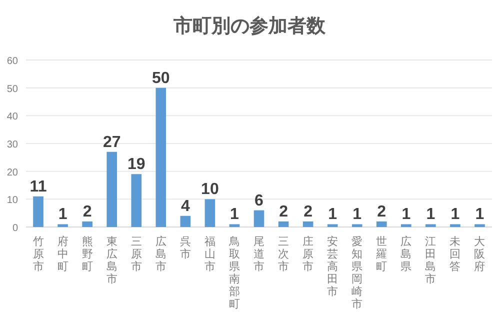 This screenshot has height=316, width=499. What do you see at coordinates (160, 254) in the screenshot?
I see `x-tick-label: 広島市` at bounding box center [160, 254].